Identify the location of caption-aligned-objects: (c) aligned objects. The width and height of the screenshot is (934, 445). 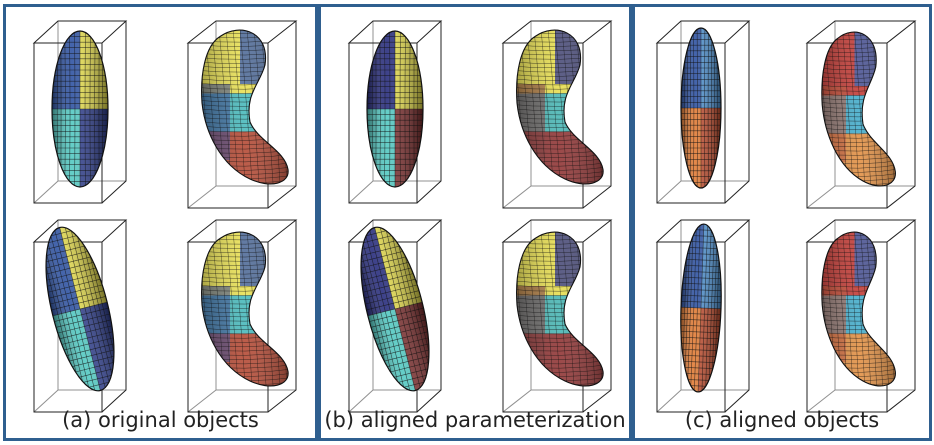
(782, 420).